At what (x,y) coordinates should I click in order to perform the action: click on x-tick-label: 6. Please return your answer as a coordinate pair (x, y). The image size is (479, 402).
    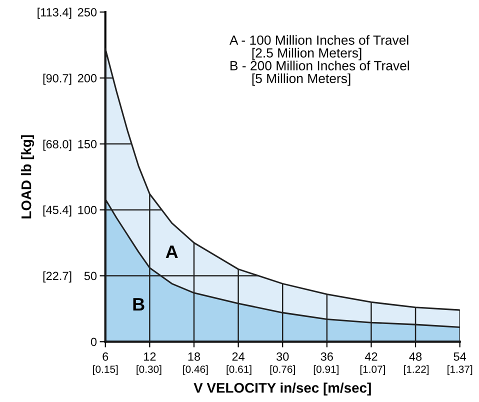
    Looking at the image, I should click on (105, 356).